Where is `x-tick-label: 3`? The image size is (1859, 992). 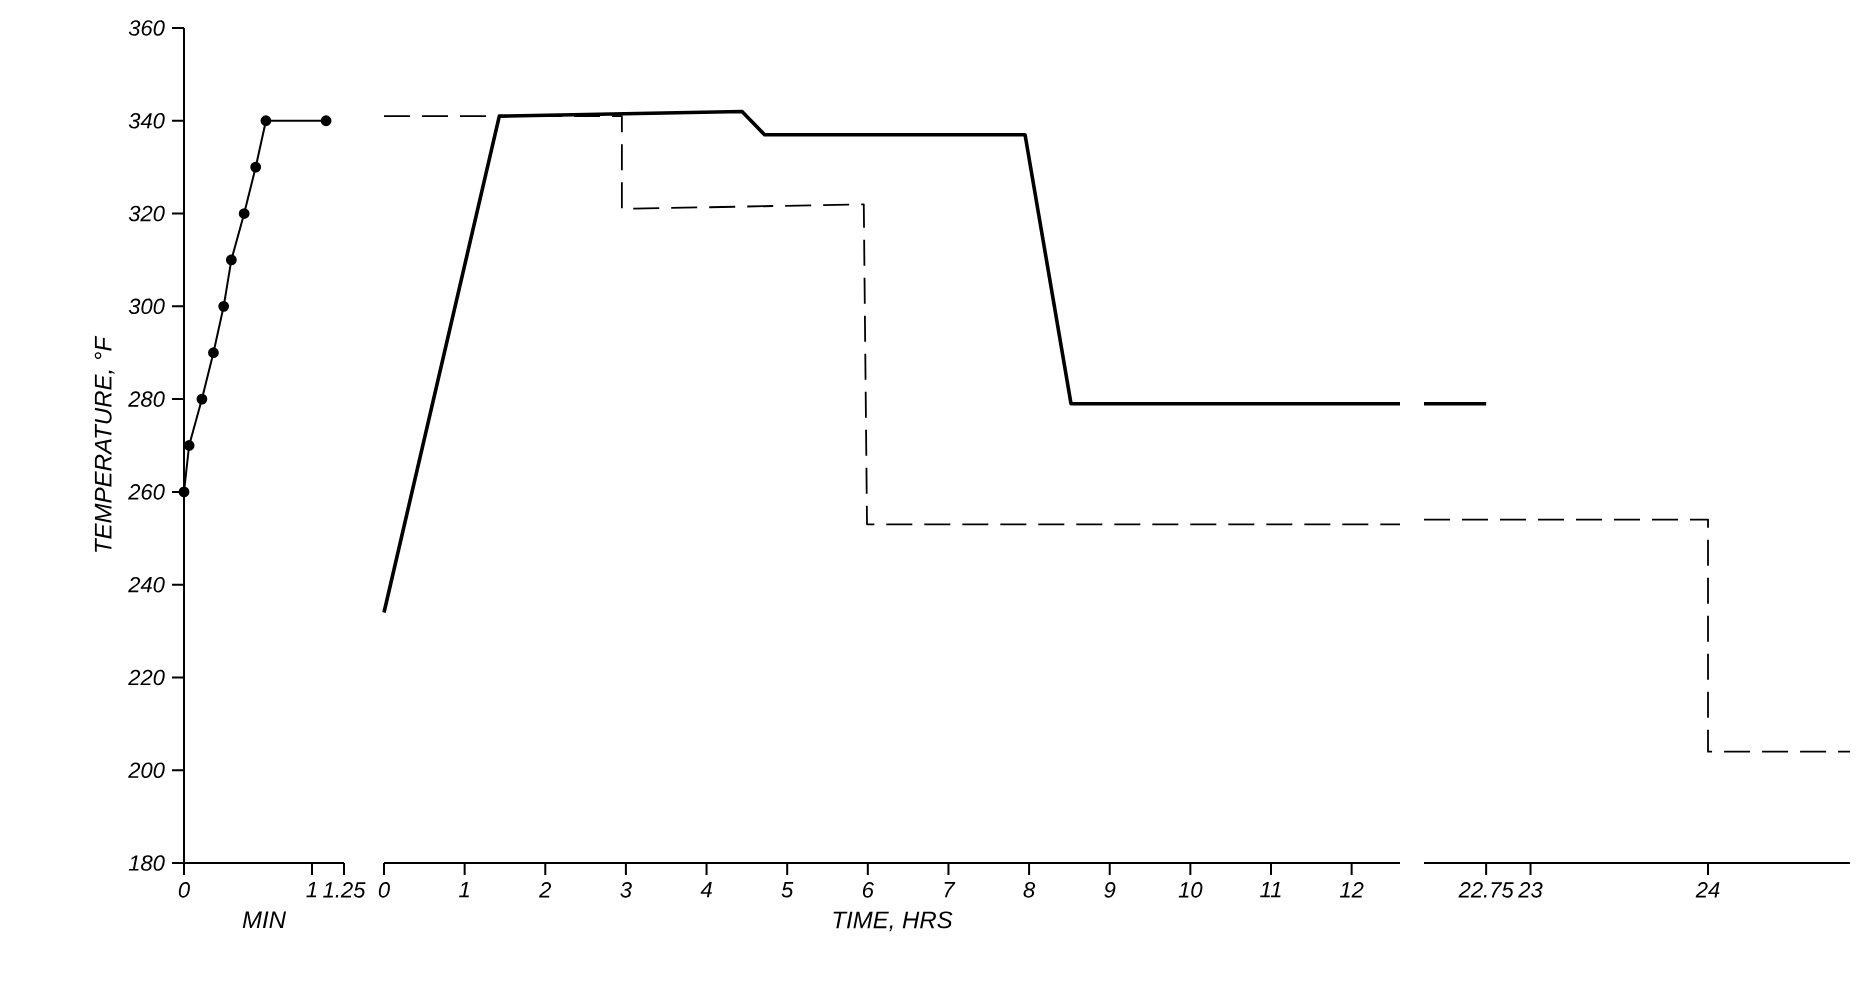
x-tick-label: 3 is located at coordinates (626, 890).